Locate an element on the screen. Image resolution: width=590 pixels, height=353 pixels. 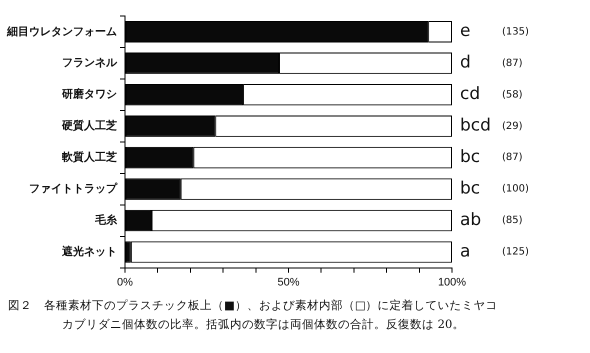
y-tick-label: 軟質人工芝 is located at coordinates (89, 157).